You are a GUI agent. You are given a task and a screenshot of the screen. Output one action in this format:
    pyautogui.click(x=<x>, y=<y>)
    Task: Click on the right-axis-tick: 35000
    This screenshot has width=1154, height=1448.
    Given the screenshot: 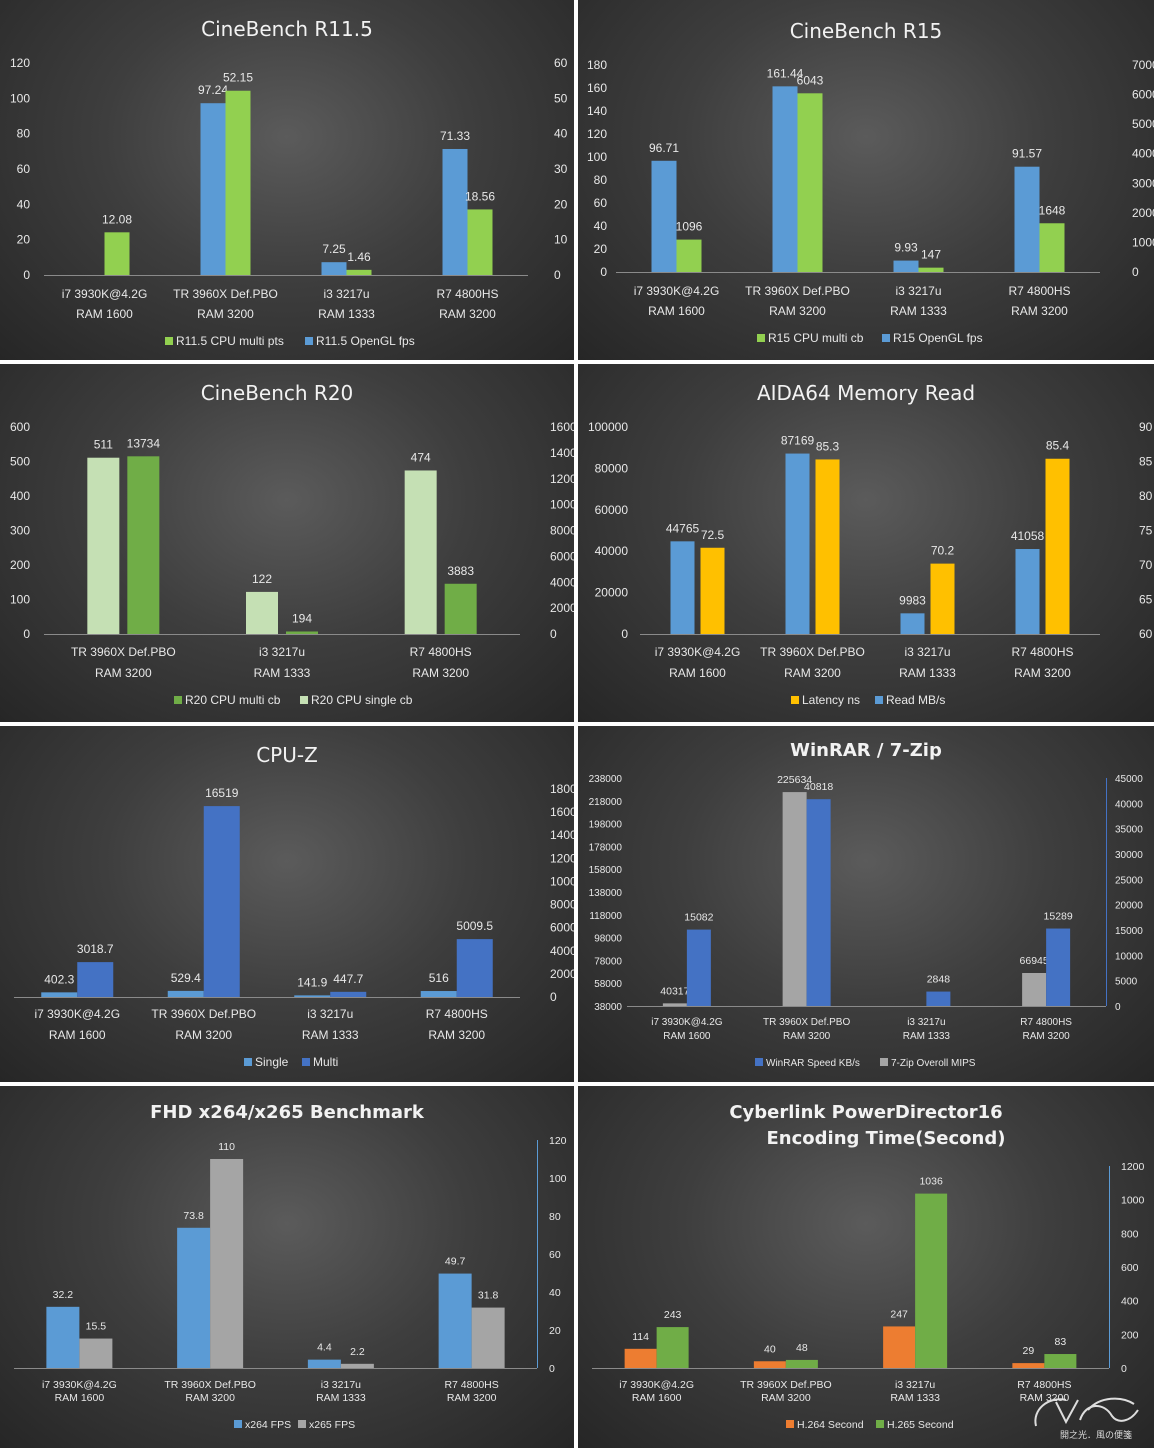 What is the action you would take?
    pyautogui.click(x=1129, y=830)
    